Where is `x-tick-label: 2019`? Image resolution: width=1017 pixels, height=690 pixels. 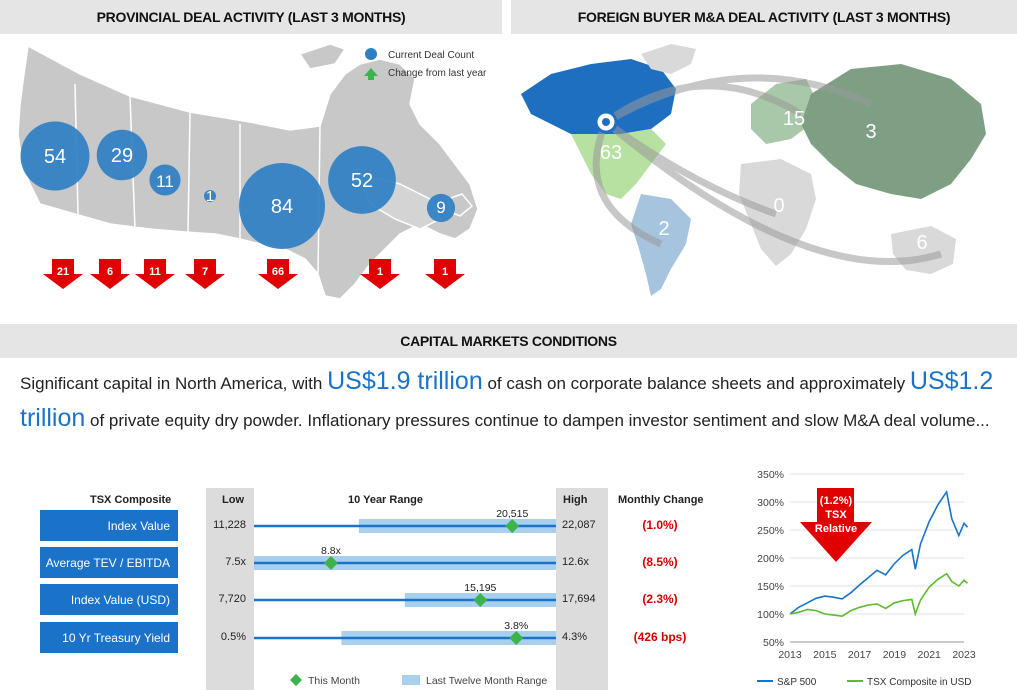
x-tick-label: 2019 is located at coordinates (895, 655).